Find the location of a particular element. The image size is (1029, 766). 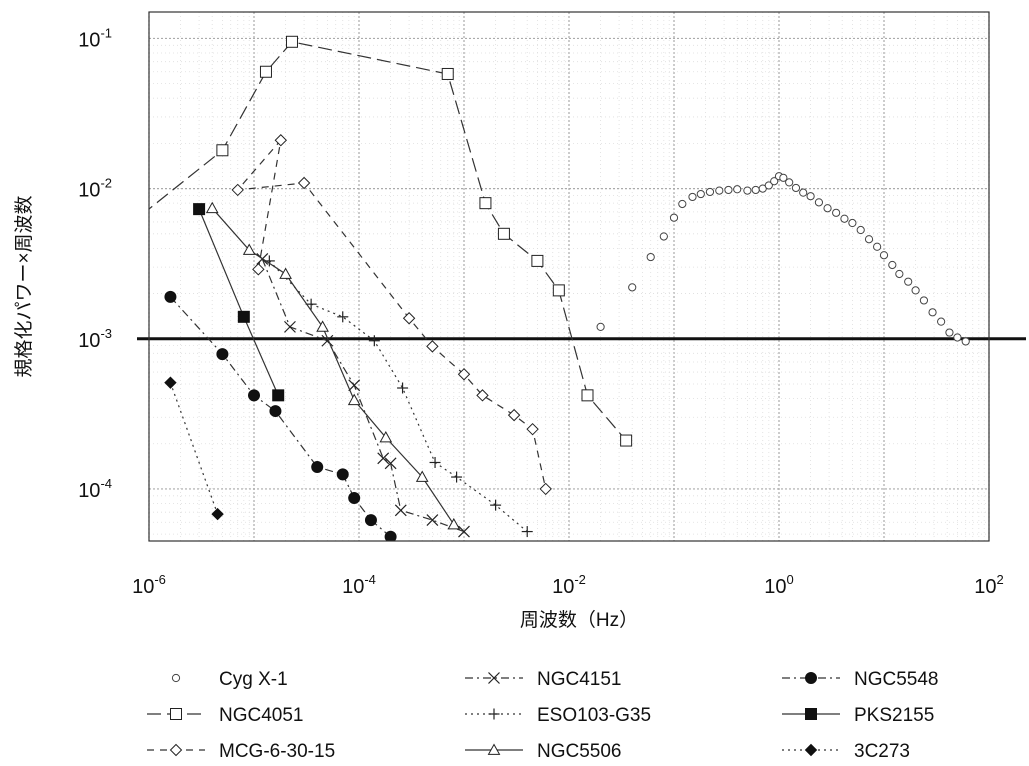

x-tick-label: 10² is located at coordinates (988, 585).